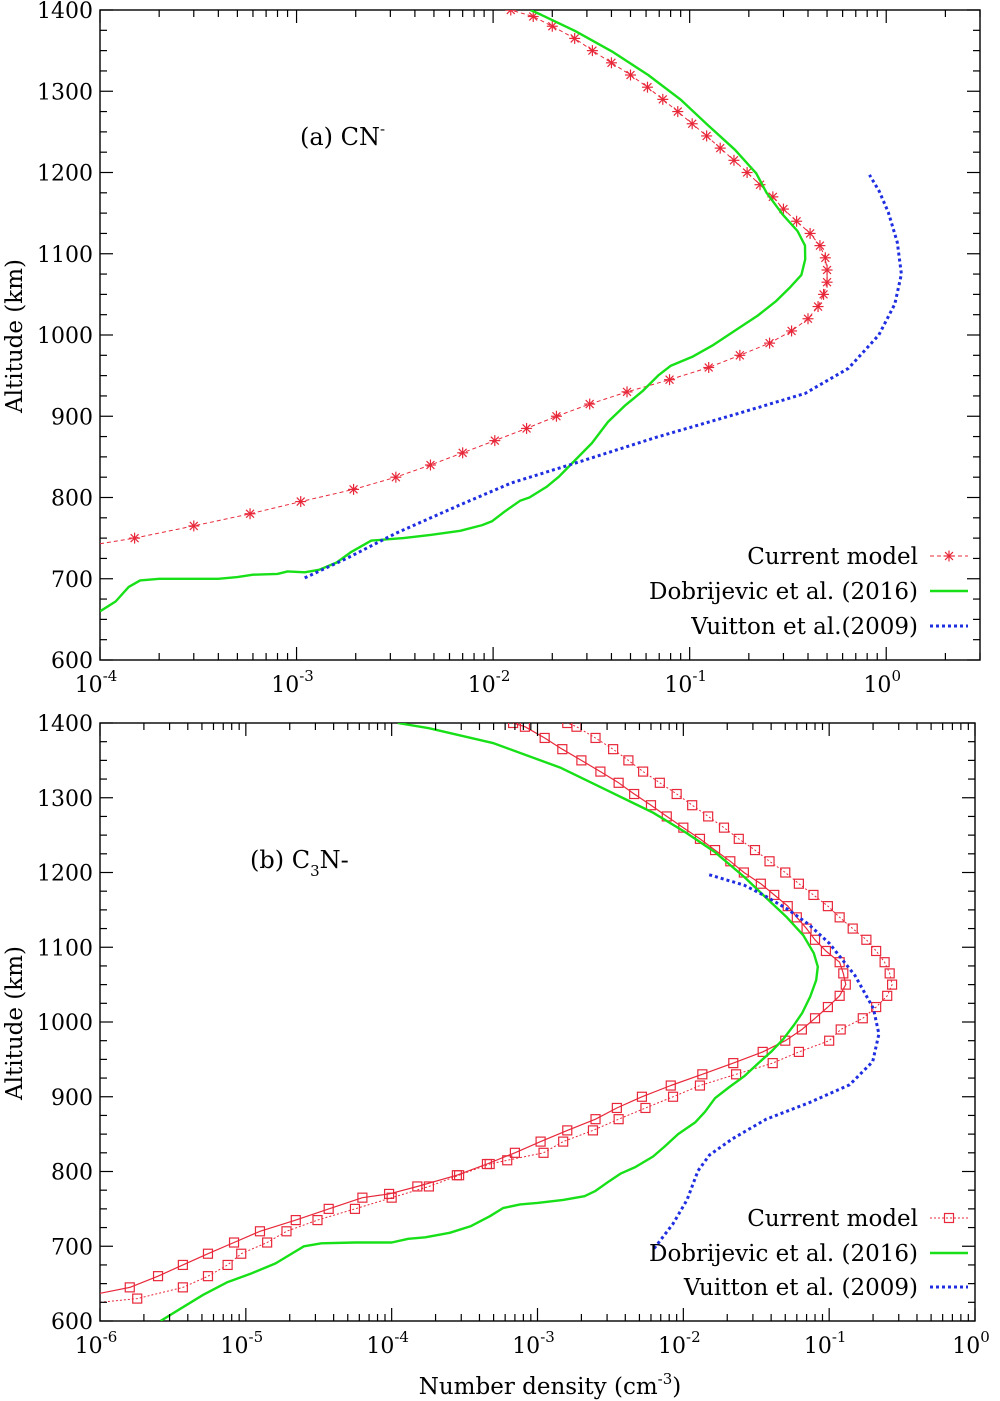 This screenshot has width=1000, height=1401. I want to click on y-tick-label: 1100, so click(65, 948).